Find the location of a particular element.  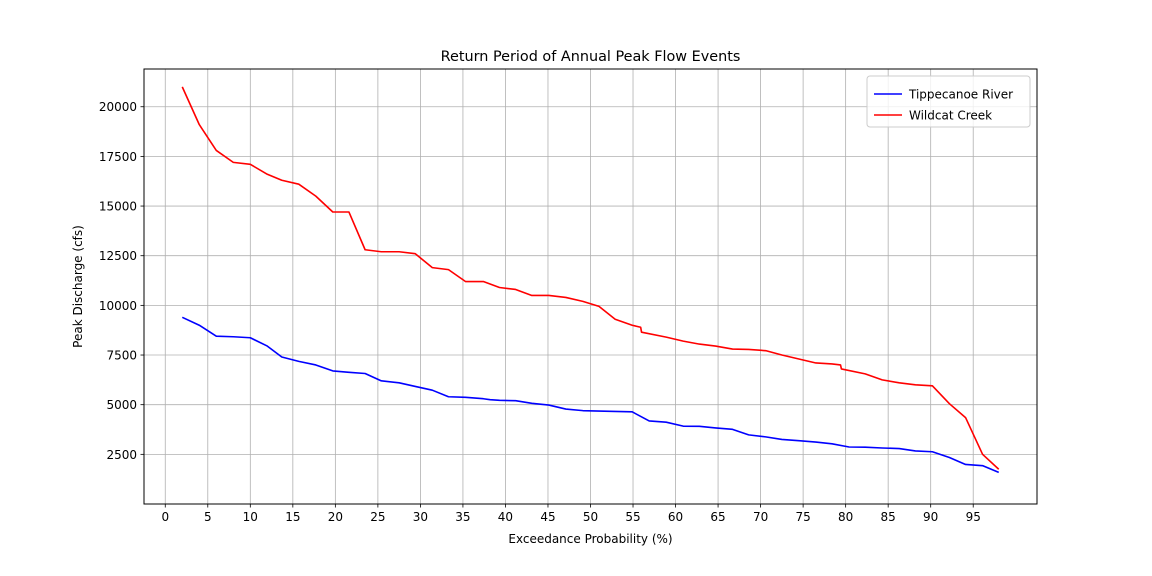

x-tick-label: 75 is located at coordinates (802, 517).